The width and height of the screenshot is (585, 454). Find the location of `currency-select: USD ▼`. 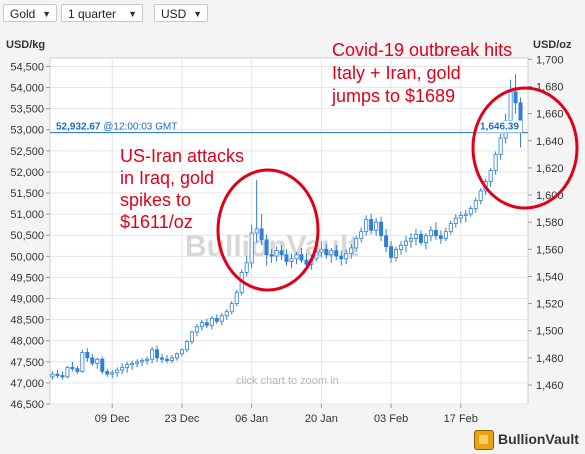

currency-select: USD ▼ is located at coordinates (181, 13).